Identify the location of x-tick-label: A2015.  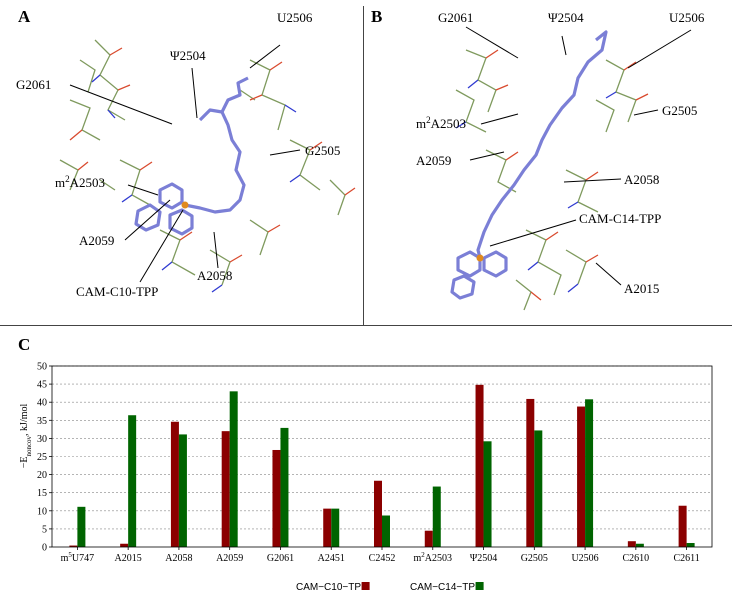
(128, 558).